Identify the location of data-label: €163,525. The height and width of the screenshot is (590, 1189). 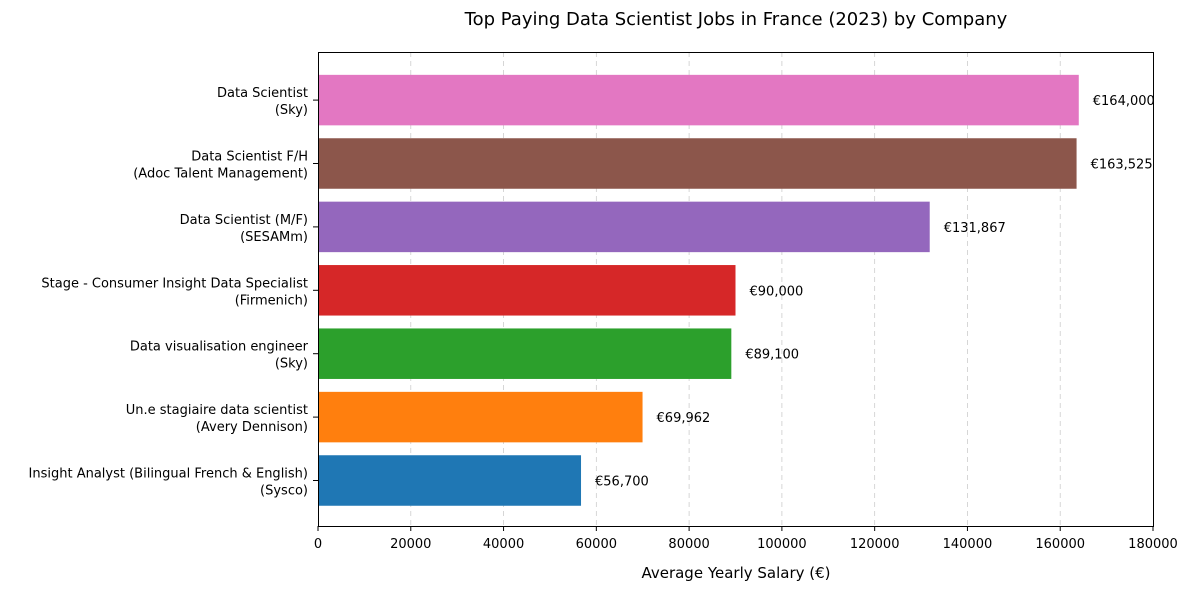
(1122, 165).